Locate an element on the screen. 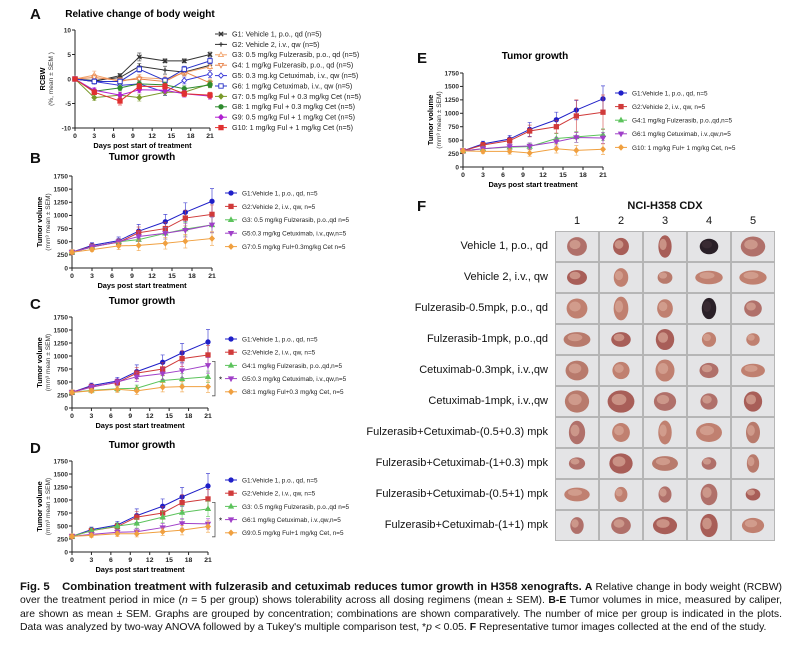 The image size is (800, 664). legend-entry: G2: Vehicle 2, i.v., qw (n=5) is located at coordinates (276, 44).